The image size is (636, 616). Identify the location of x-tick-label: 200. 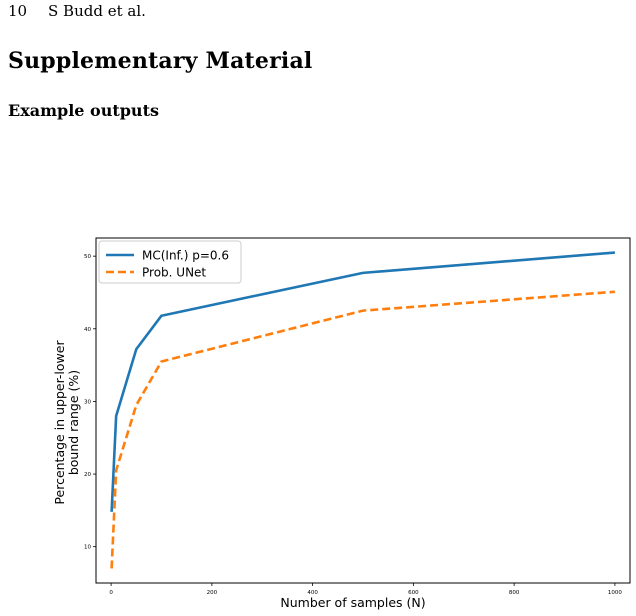
(212, 593).